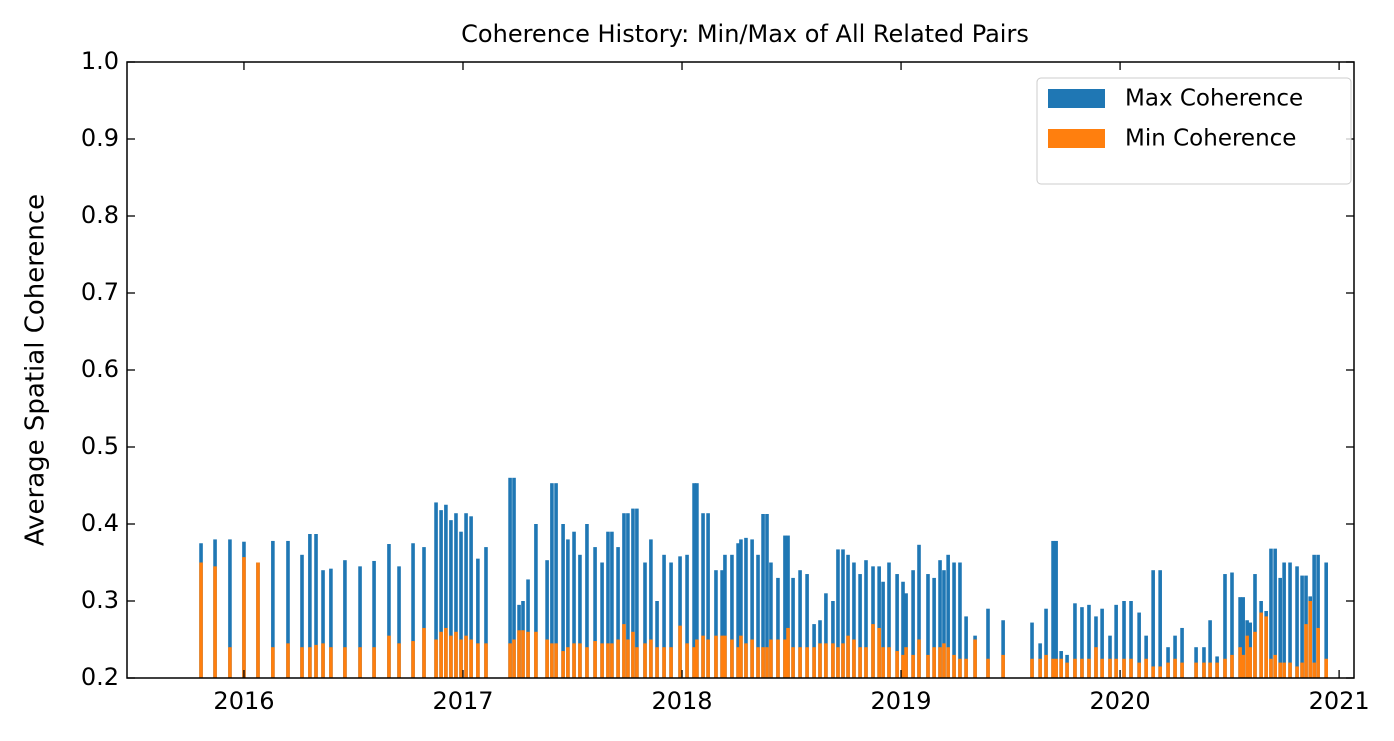  What do you see at coordinates (100, 523) in the screenshot?
I see `y-tick-label: 0.4` at bounding box center [100, 523].